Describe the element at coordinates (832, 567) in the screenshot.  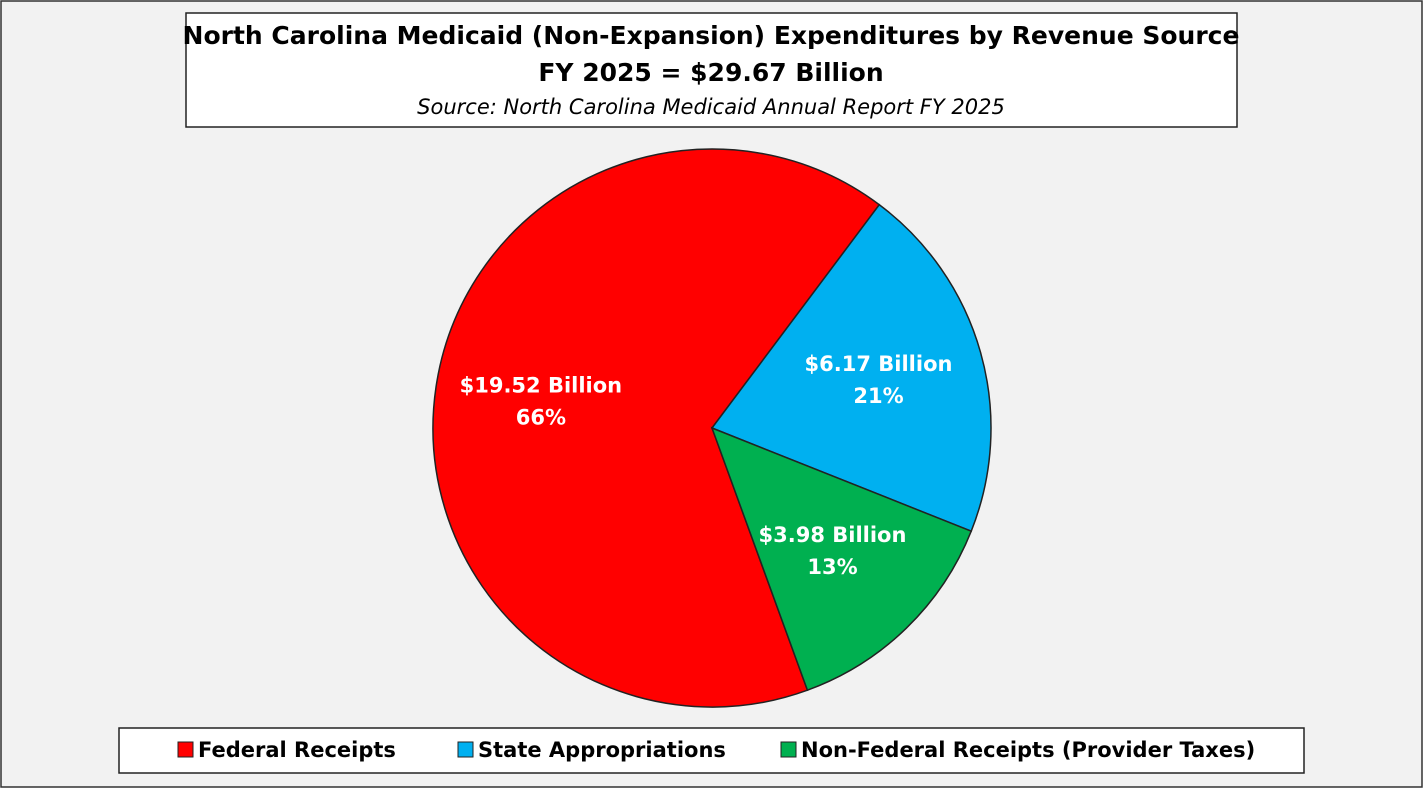
I see `data-label-share: 13%` at that location.